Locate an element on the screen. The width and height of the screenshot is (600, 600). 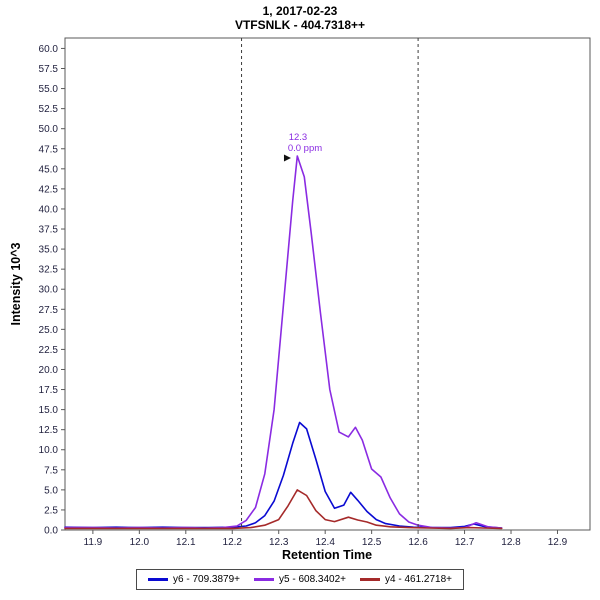
svg-text: 42.5 is located at coordinates (49, 189).